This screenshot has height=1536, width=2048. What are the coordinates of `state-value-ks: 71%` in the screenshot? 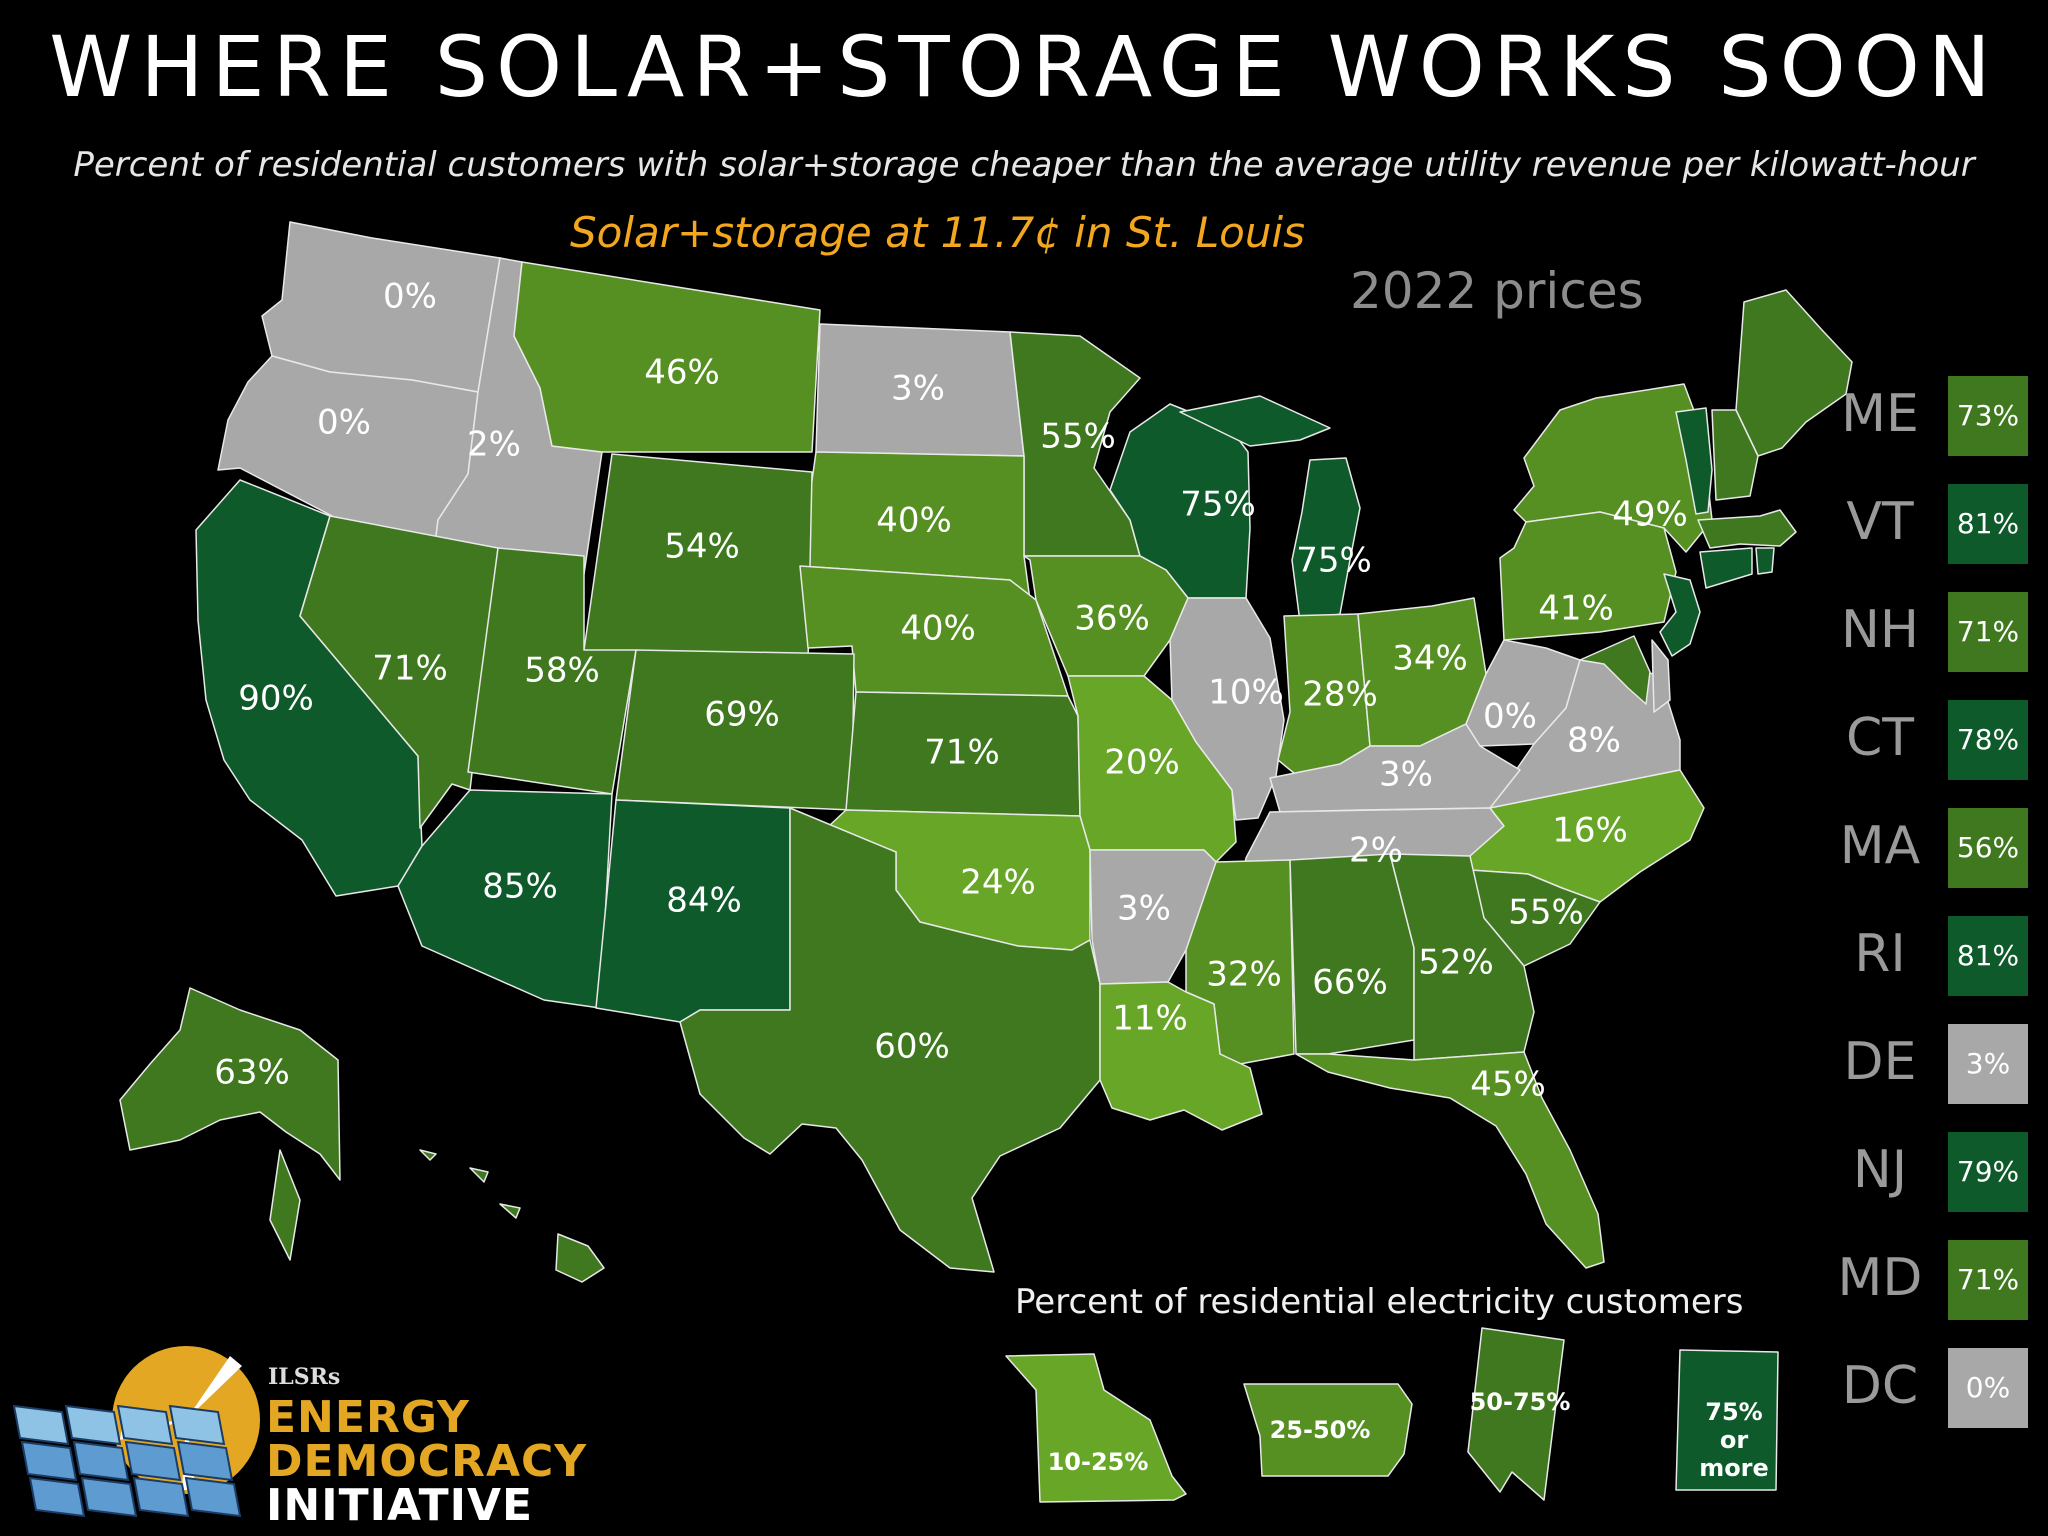 It's located at (962, 753).